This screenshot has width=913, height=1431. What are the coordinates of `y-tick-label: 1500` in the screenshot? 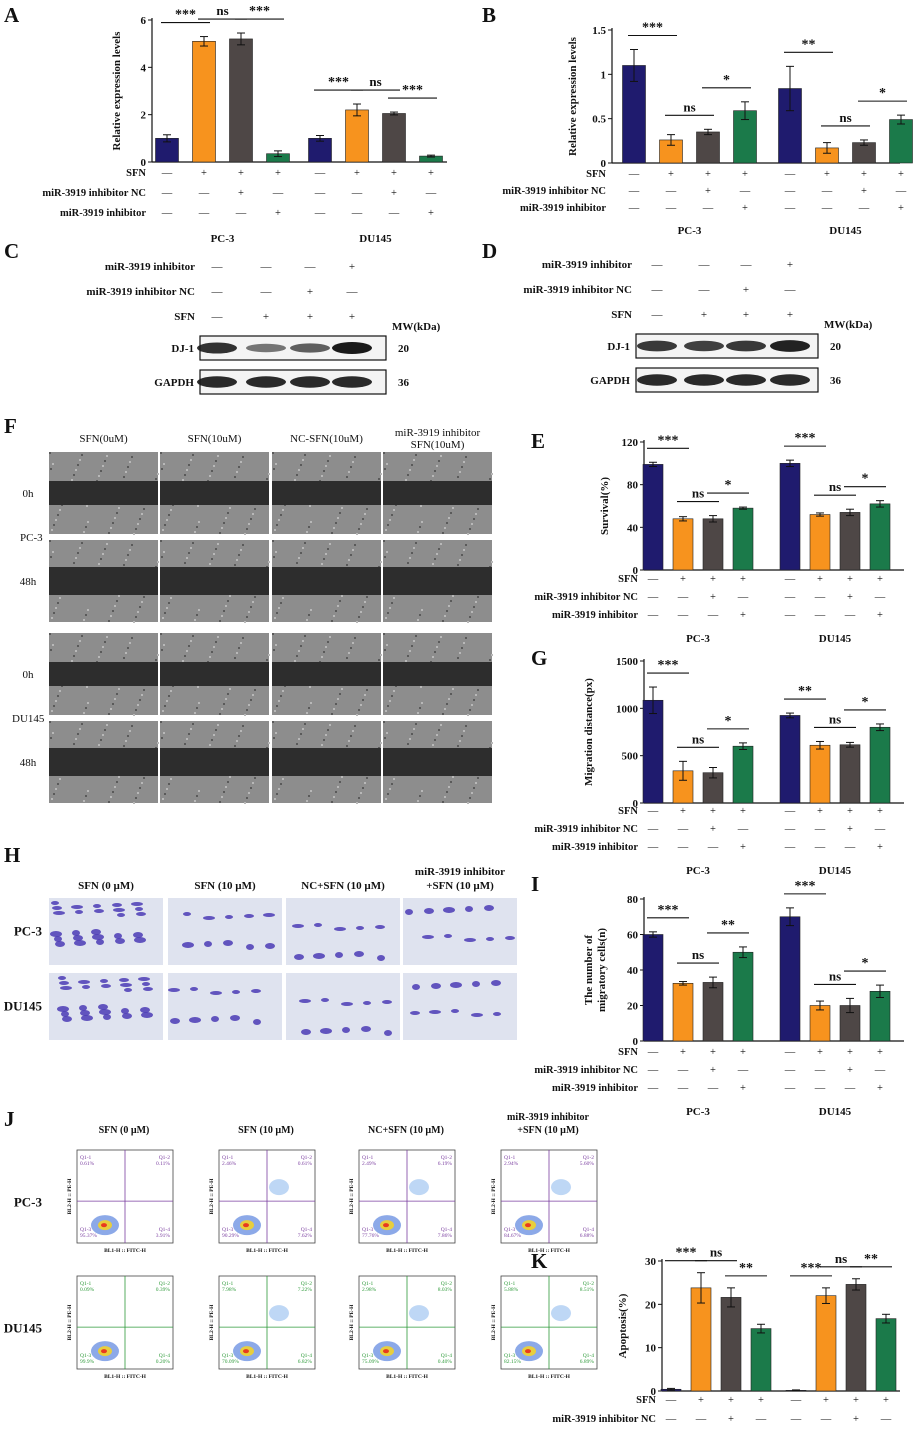 It's located at (627, 662).